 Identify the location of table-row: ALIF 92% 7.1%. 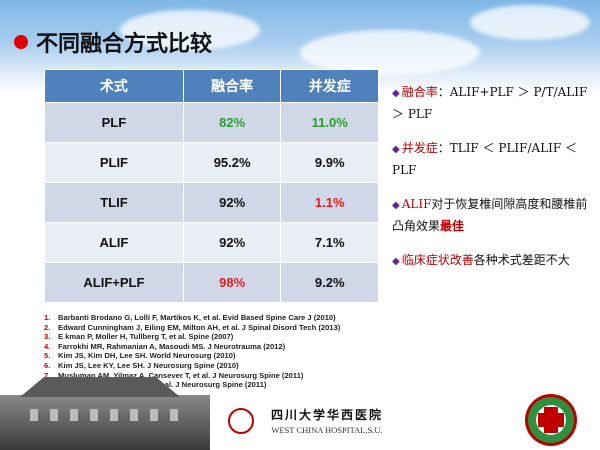
(211, 242).